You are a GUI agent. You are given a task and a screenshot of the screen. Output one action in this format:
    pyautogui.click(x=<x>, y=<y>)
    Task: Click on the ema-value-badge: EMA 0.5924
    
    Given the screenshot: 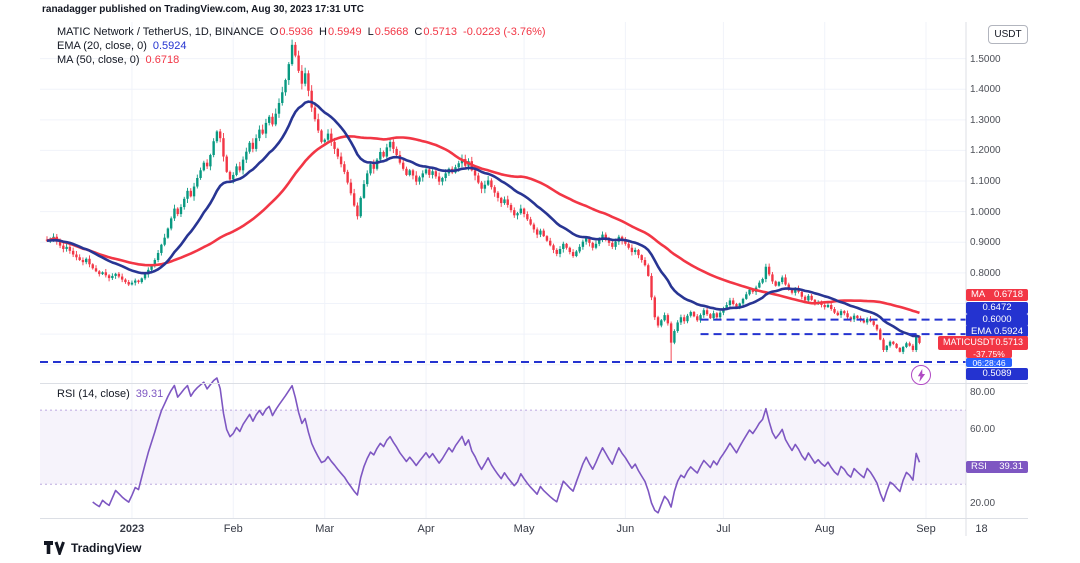 What is the action you would take?
    pyautogui.click(x=997, y=331)
    